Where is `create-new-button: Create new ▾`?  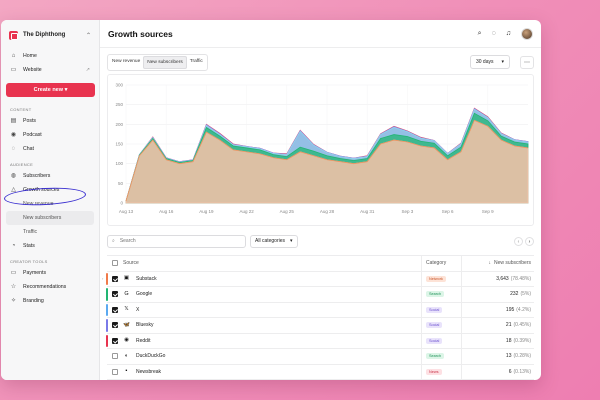
create-new-button: Create new ▾ is located at coordinates (50, 90).